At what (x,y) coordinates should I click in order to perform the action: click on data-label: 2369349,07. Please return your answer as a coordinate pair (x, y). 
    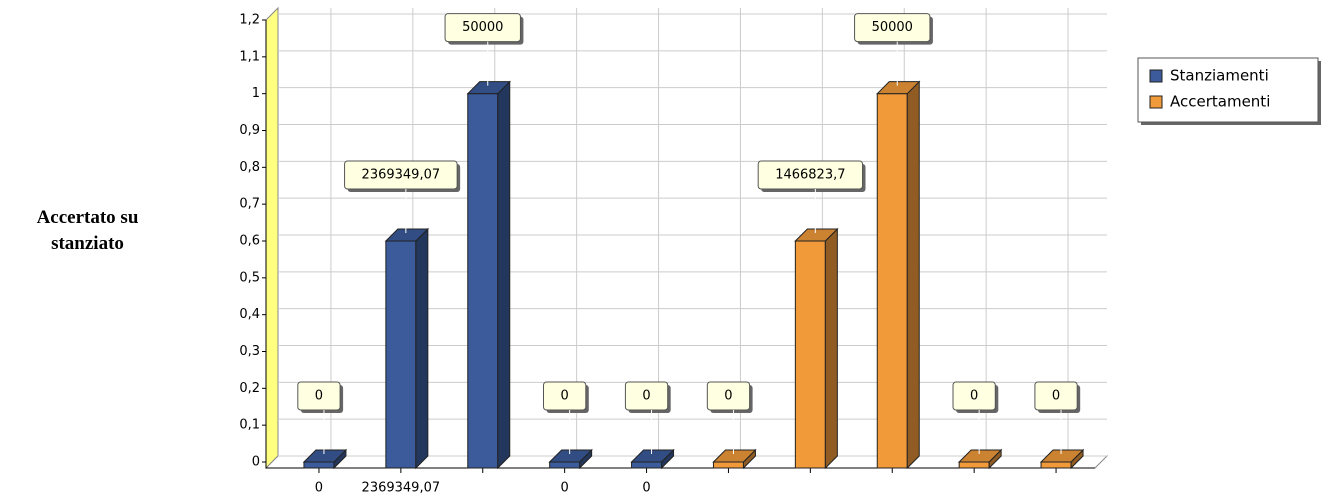
    Looking at the image, I should click on (402, 176).